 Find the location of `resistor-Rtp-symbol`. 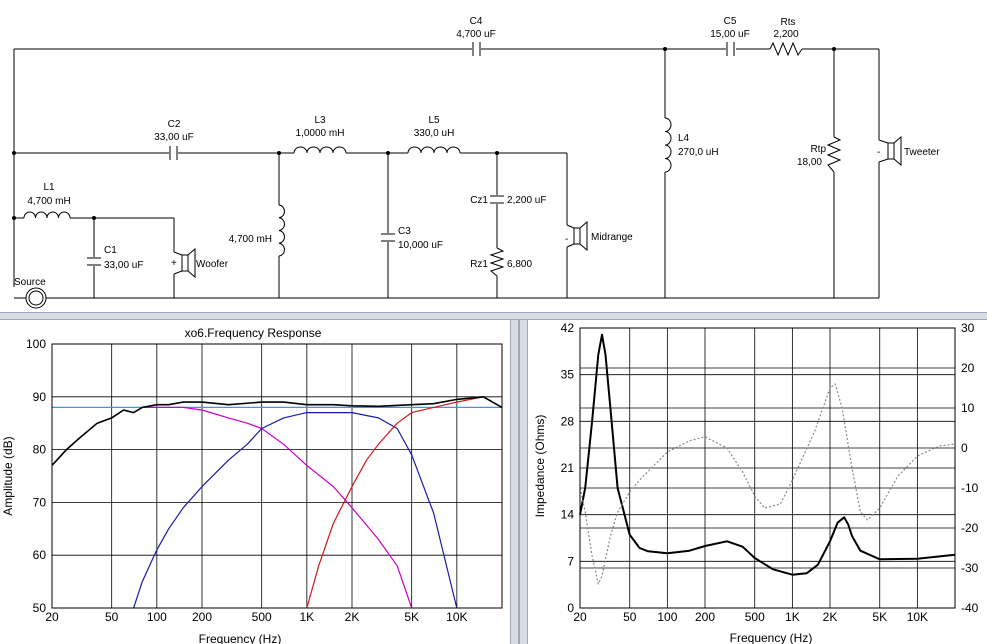

resistor-Rtp-symbol is located at coordinates (834, 154).